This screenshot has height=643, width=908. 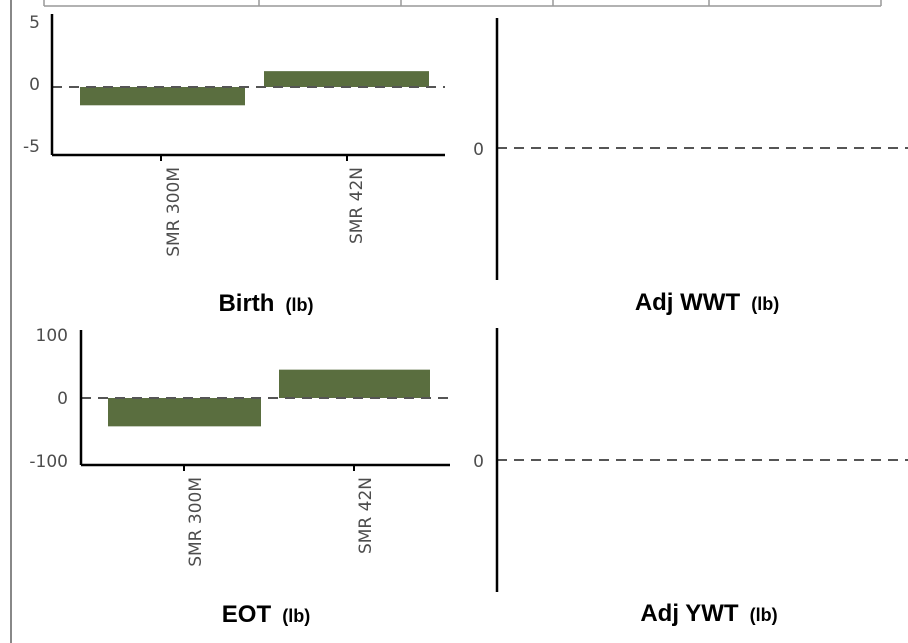 I want to click on panel-title-text: EOT, so click(x=247, y=614).